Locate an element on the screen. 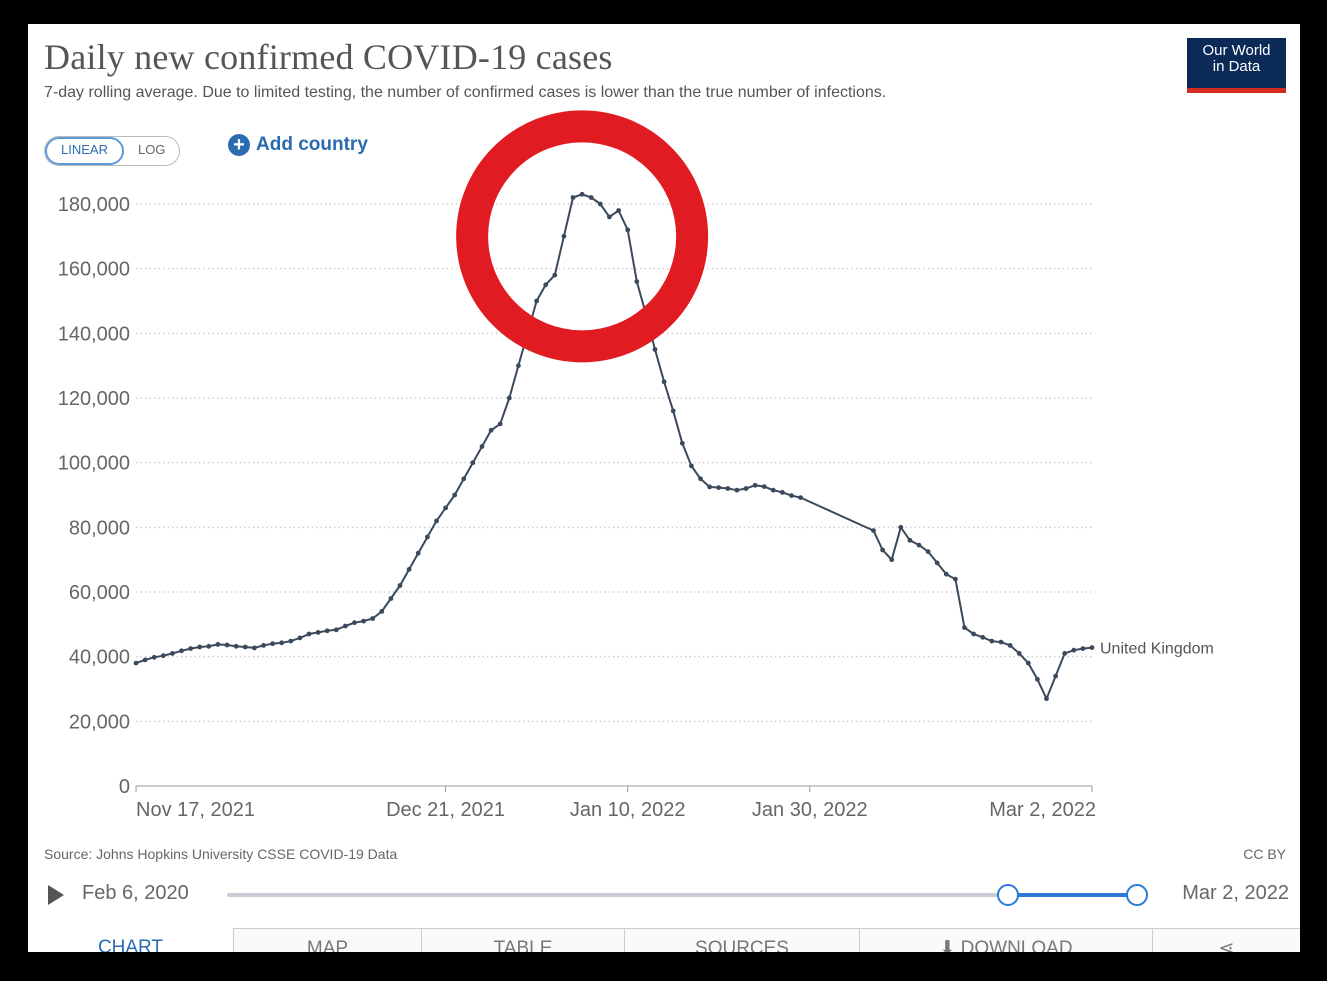 The image size is (1327, 981). timeline-end-handle is located at coordinates (1137, 895).